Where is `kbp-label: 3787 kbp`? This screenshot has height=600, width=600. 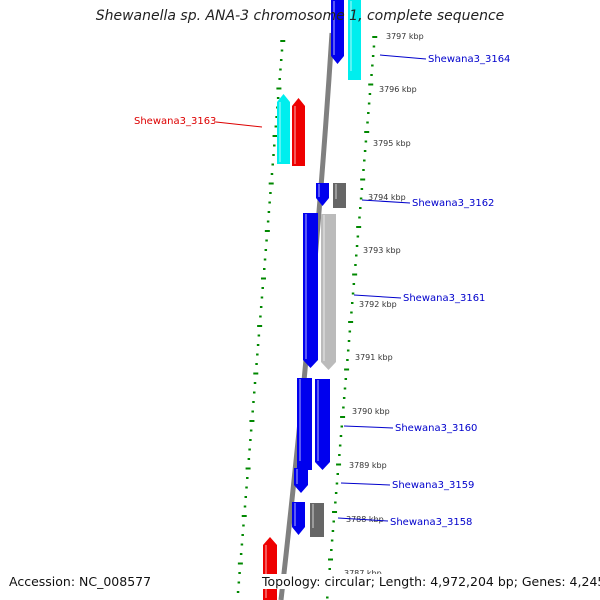 kbp-label: 3787 kbp is located at coordinates (363, 573).